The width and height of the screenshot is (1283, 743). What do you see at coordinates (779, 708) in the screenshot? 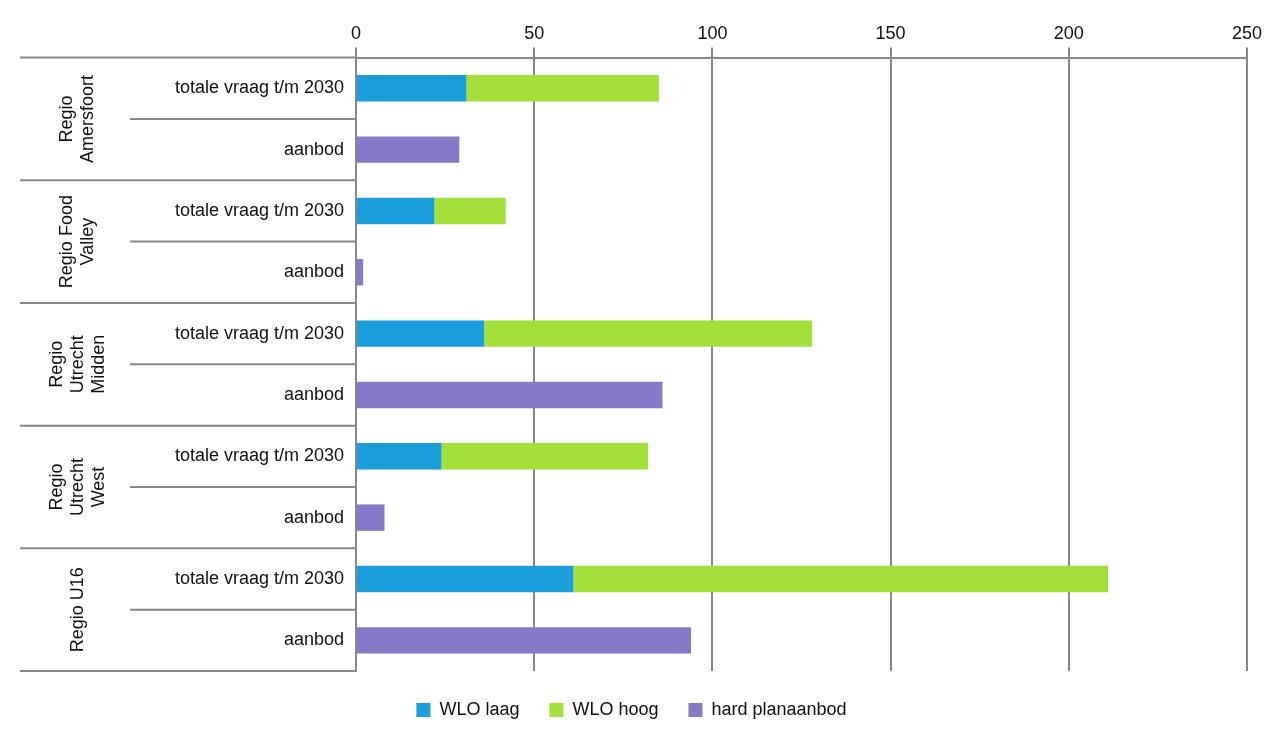
I see `legend-label: hard planaanbod` at bounding box center [779, 708].